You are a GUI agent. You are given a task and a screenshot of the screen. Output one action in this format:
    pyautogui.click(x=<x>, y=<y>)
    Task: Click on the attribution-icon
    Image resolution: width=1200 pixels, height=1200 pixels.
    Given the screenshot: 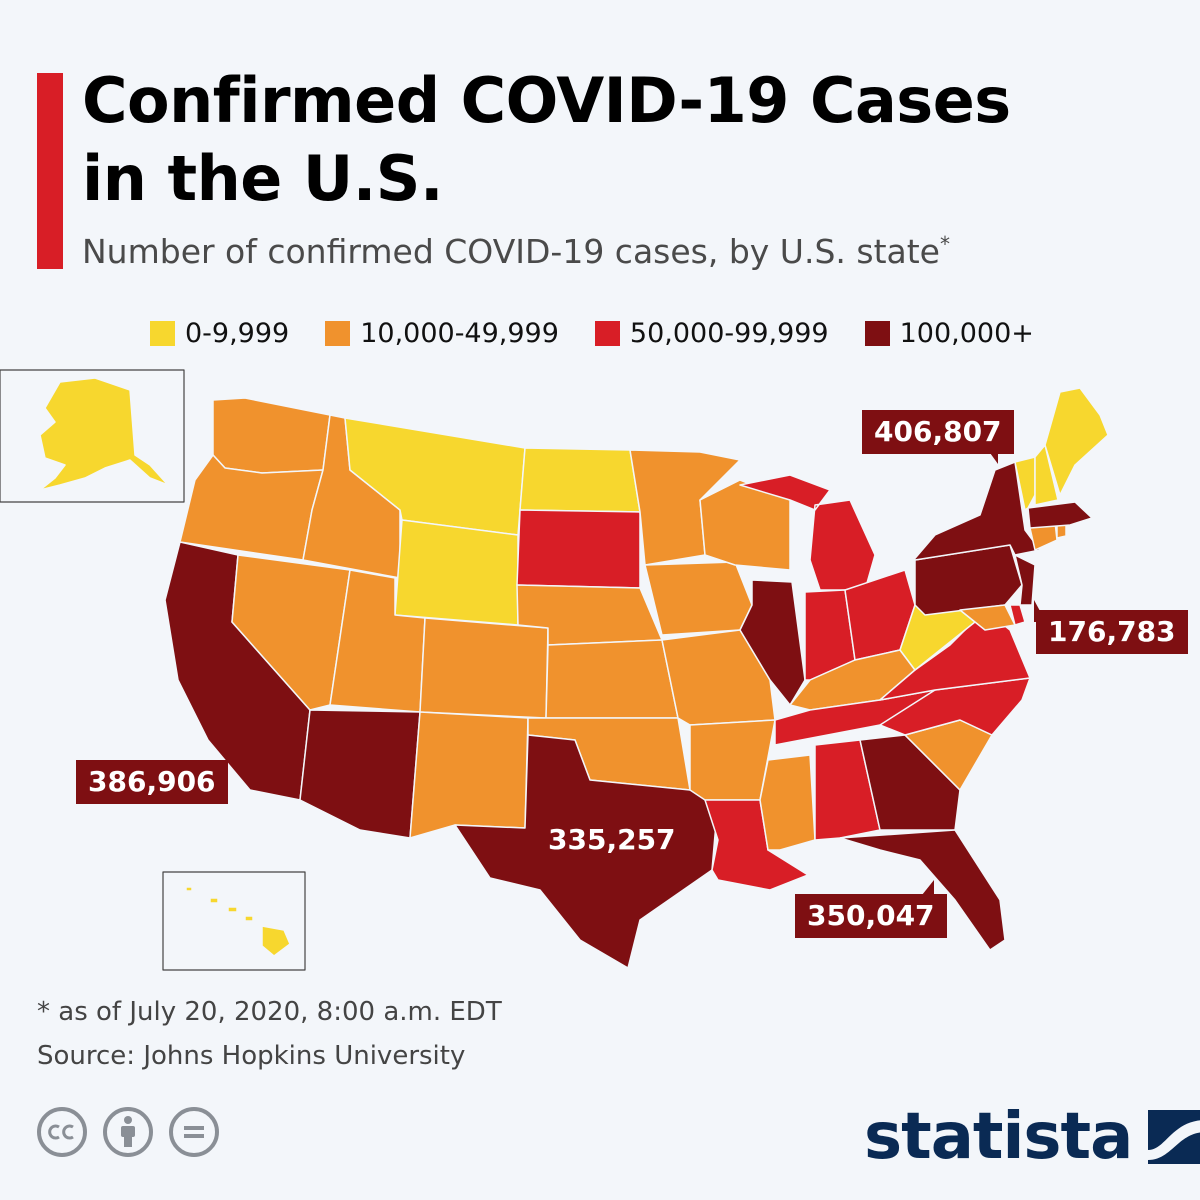 What is the action you would take?
    pyautogui.click(x=128, y=1132)
    